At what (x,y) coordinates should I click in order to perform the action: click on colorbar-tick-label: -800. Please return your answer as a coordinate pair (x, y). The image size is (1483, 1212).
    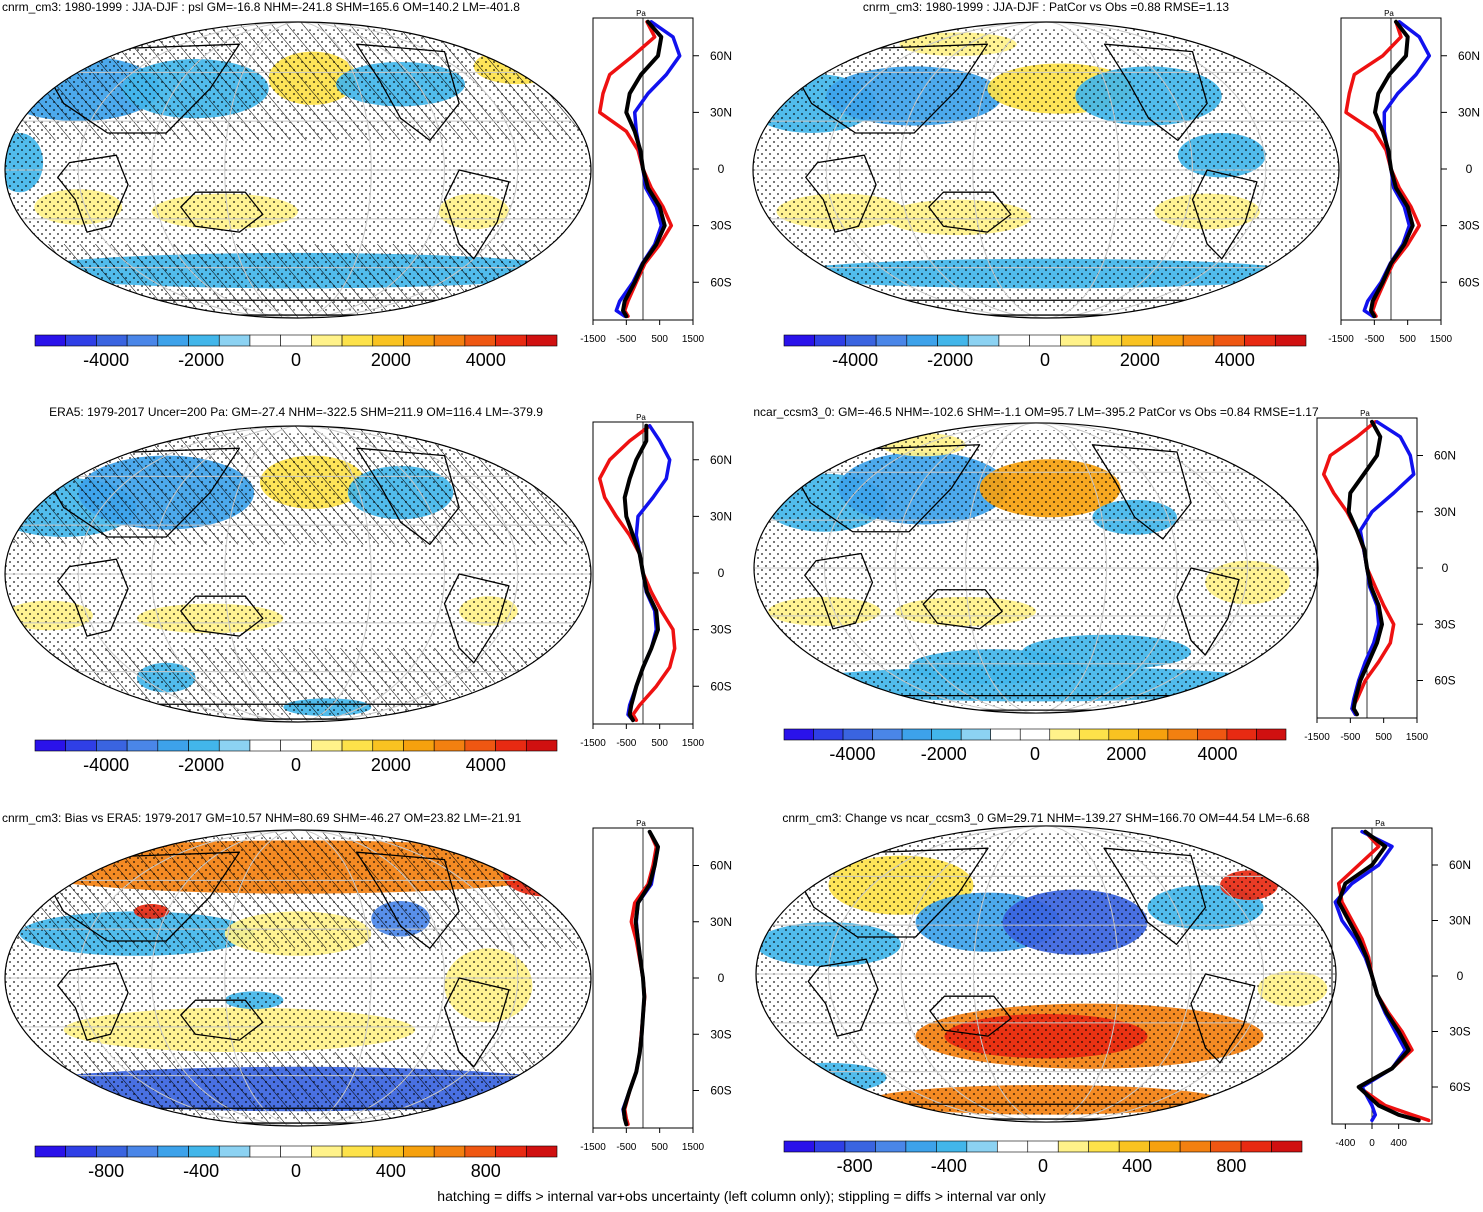
    Looking at the image, I should click on (106, 1171).